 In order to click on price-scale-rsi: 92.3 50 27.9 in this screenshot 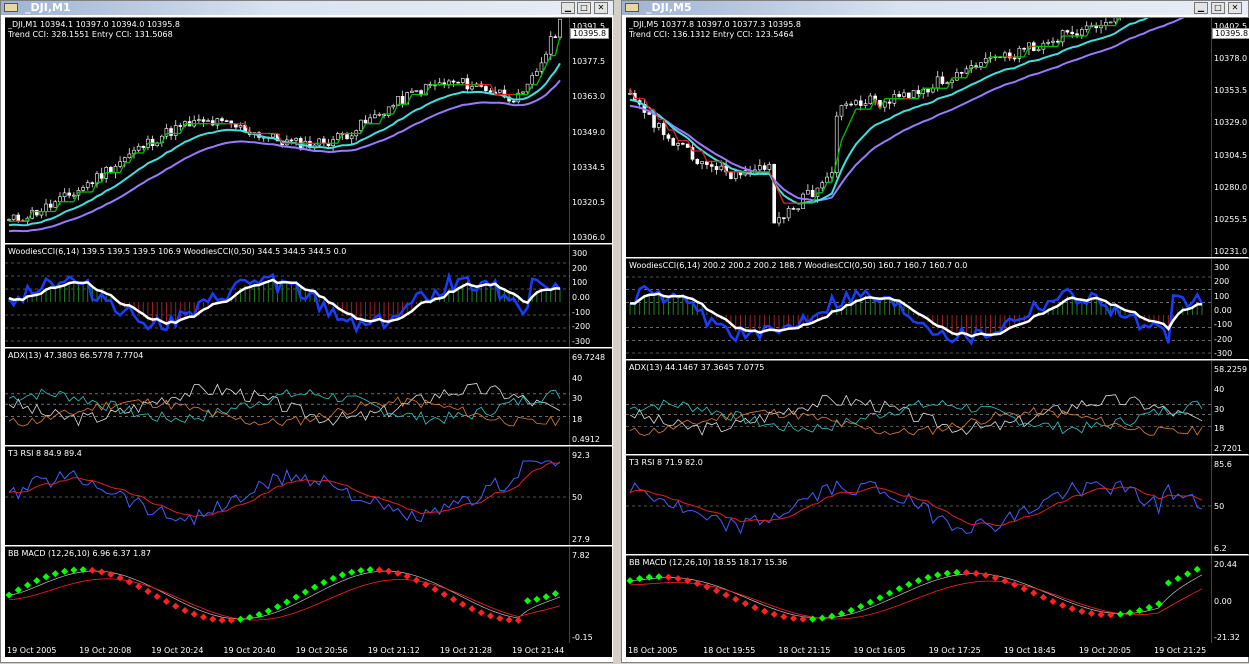, I will do `click(591, 496)`.